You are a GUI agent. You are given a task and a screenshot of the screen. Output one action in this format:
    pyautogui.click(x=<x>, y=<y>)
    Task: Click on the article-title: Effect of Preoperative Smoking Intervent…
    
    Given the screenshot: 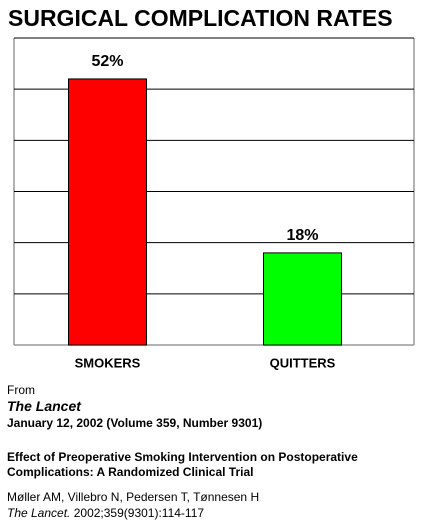 What is the action you would take?
    pyautogui.click(x=182, y=464)
    